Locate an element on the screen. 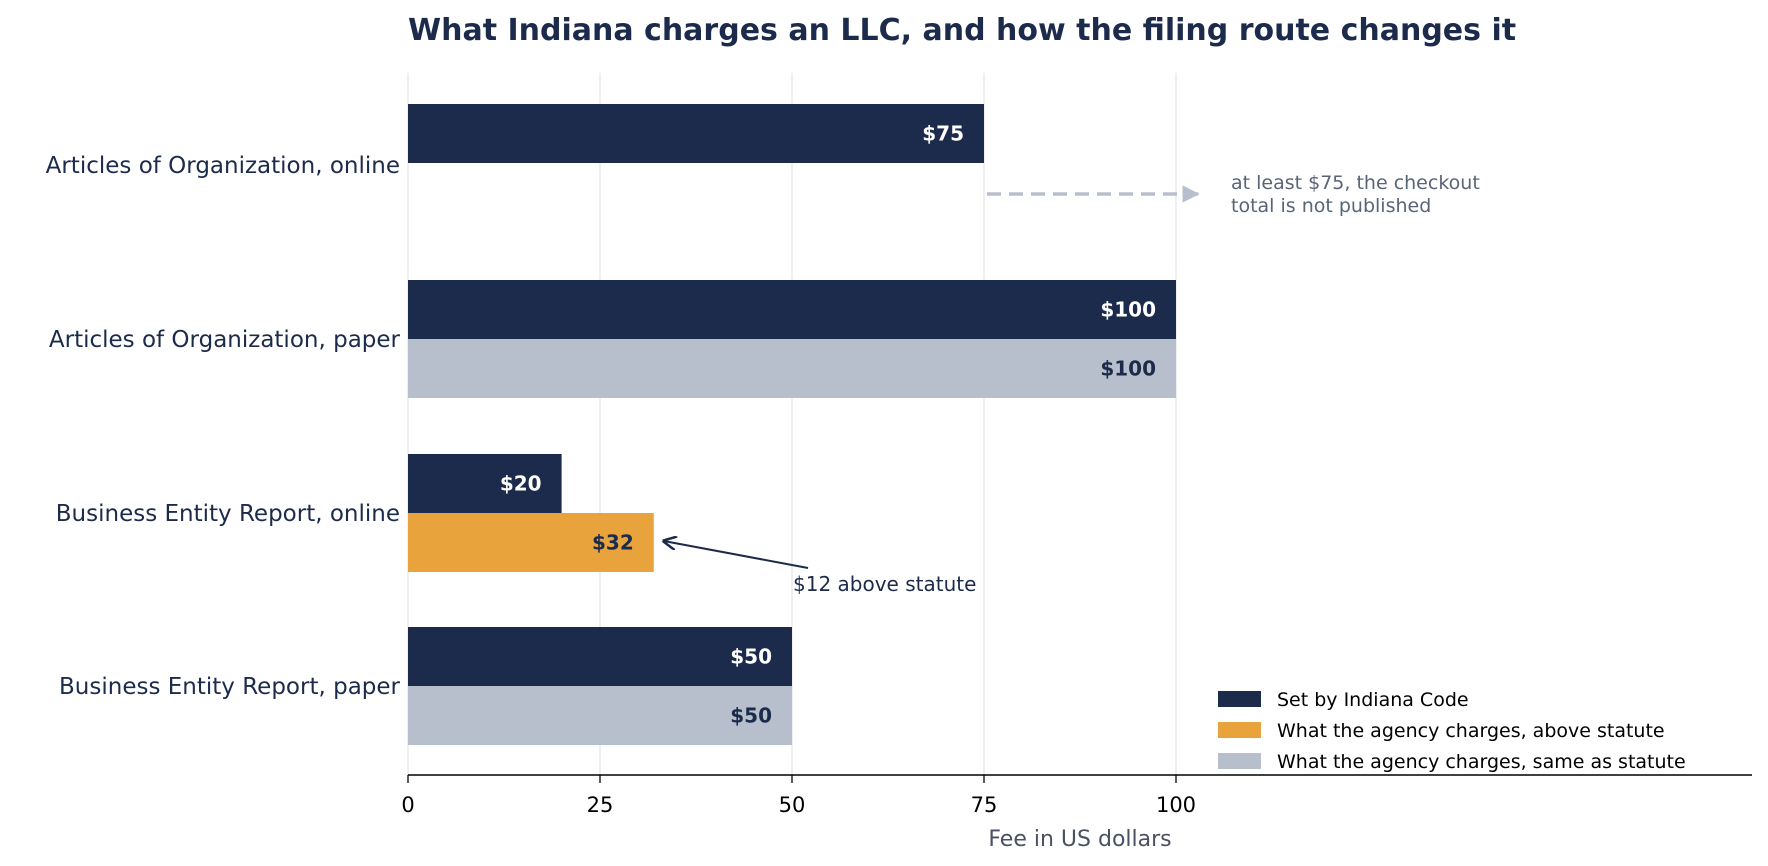  x-axis-label: Fee in US dollars is located at coordinates (1079, 839).